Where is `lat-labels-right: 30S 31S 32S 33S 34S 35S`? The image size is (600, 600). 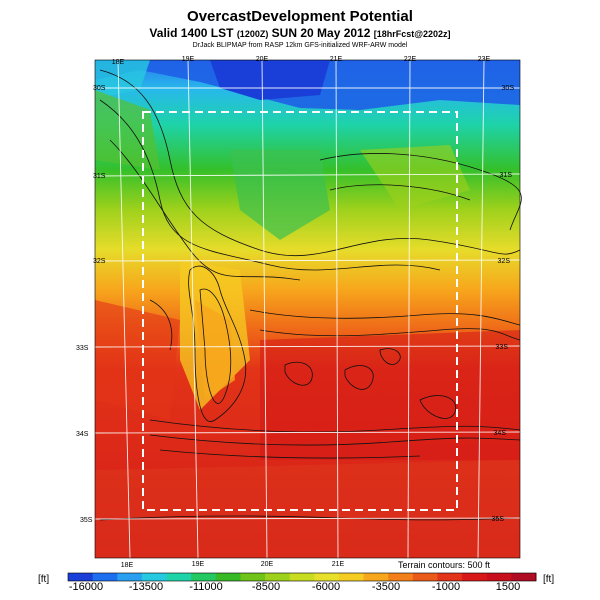 lat-labels-right: 30S 31S 32S 33S 34S 35S is located at coordinates (503, 304).